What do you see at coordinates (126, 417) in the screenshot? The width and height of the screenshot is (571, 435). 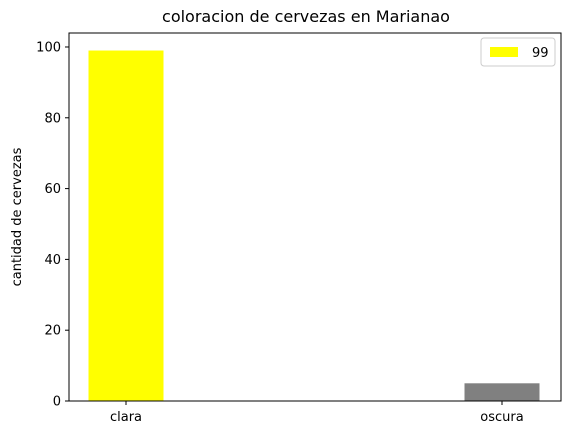 I see `x-tick-label: clara` at bounding box center [126, 417].